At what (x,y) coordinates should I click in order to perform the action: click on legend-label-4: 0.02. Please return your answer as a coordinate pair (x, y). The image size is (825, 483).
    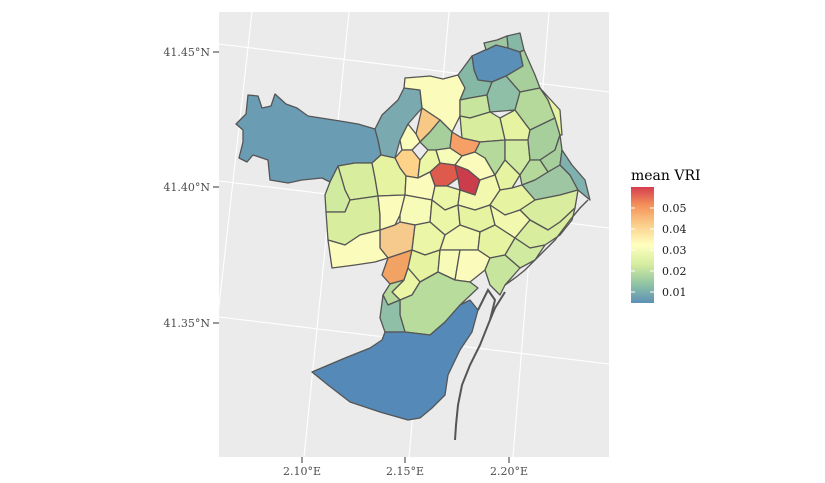
    Looking at the image, I should click on (674, 271).